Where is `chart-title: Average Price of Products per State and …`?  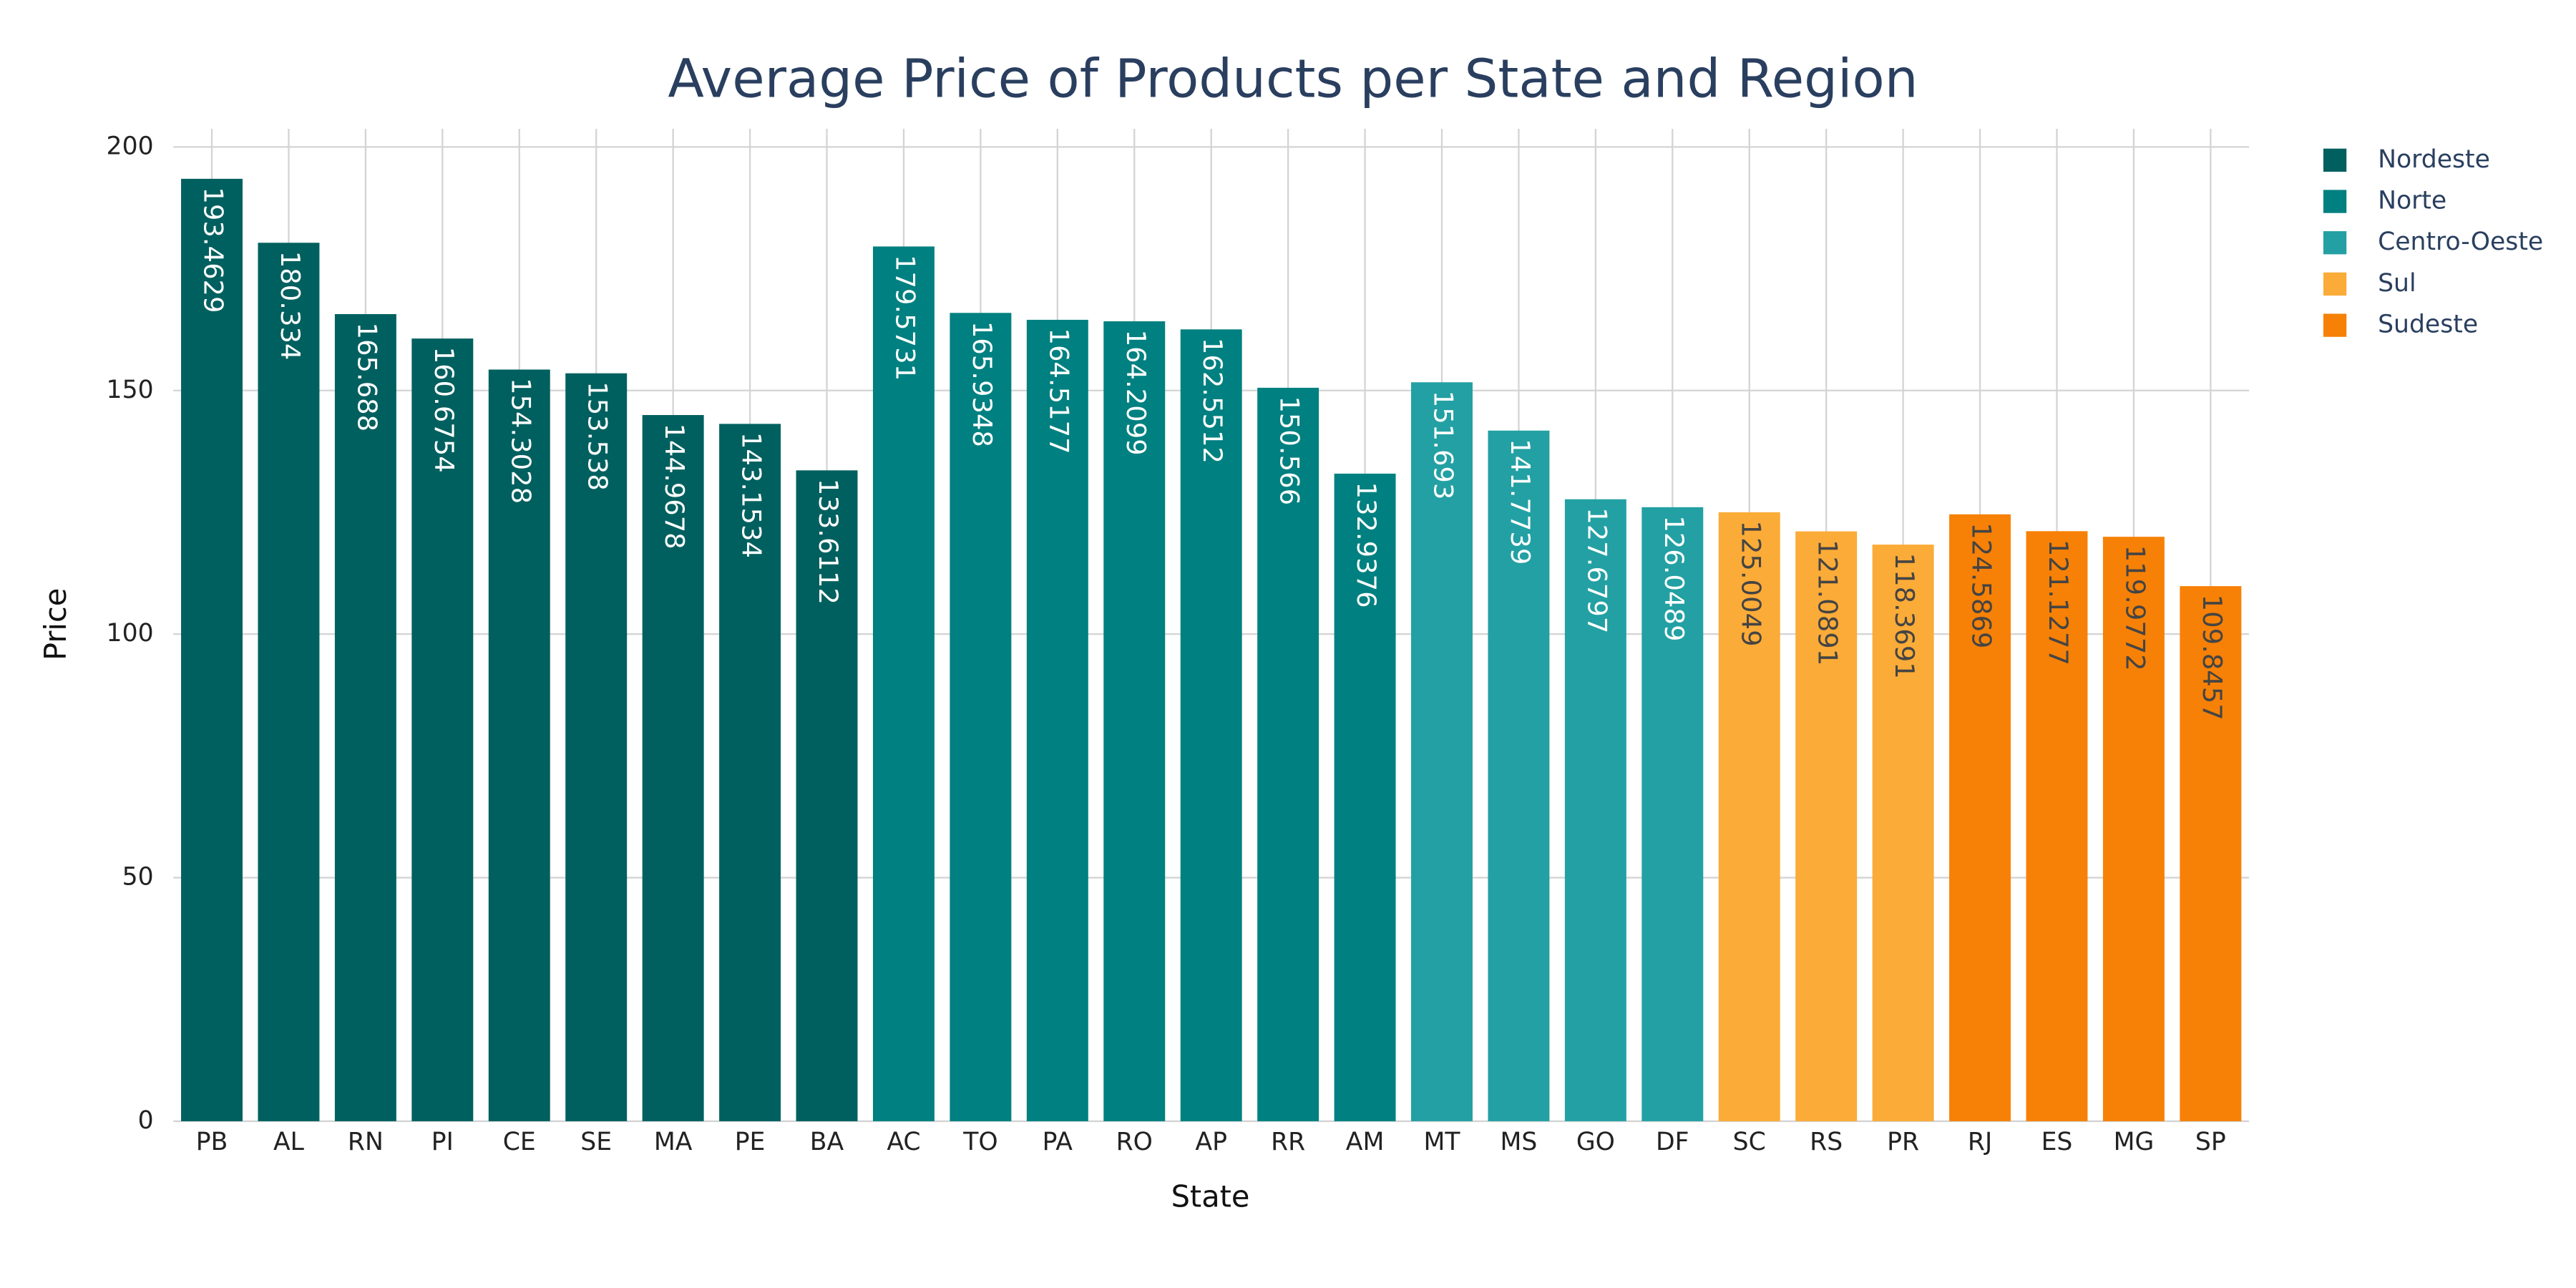
chart-title: Average Price of Products per State and … is located at coordinates (1293, 78).